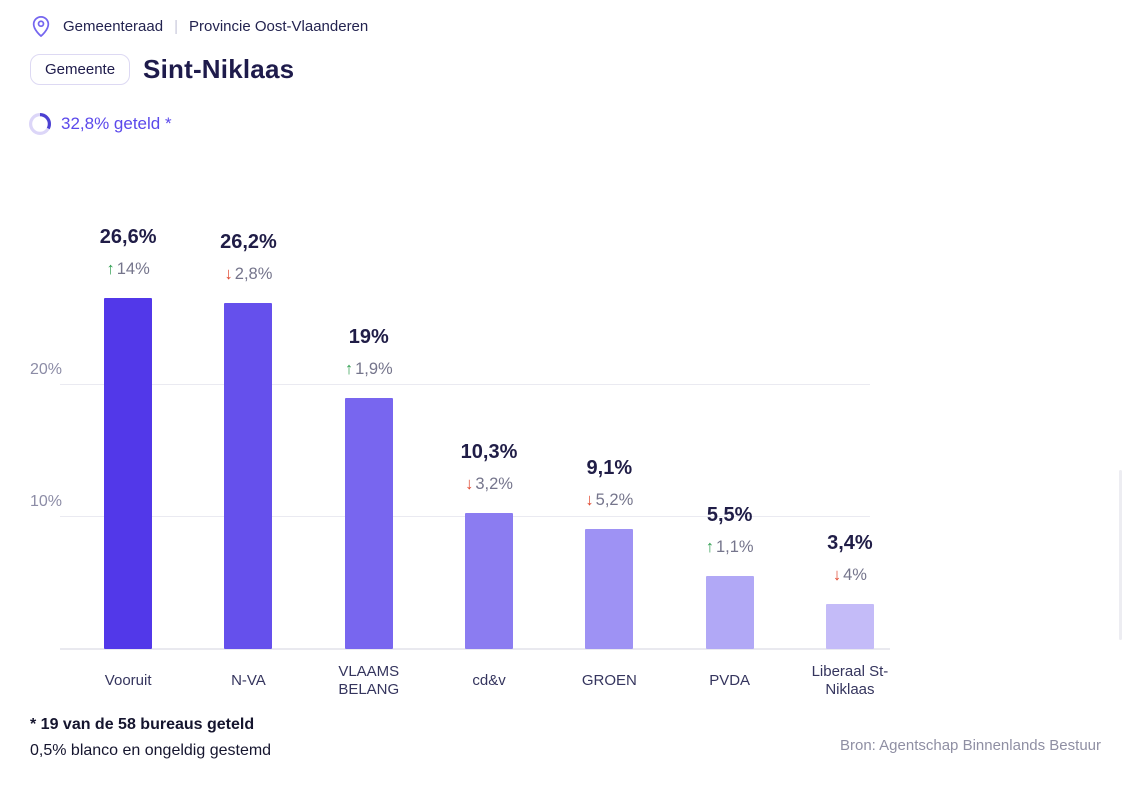 The image size is (1125, 791). I want to click on breadcrumb: Gemeenteraad | Provincie Oost-Vlaanderen, so click(199, 26).